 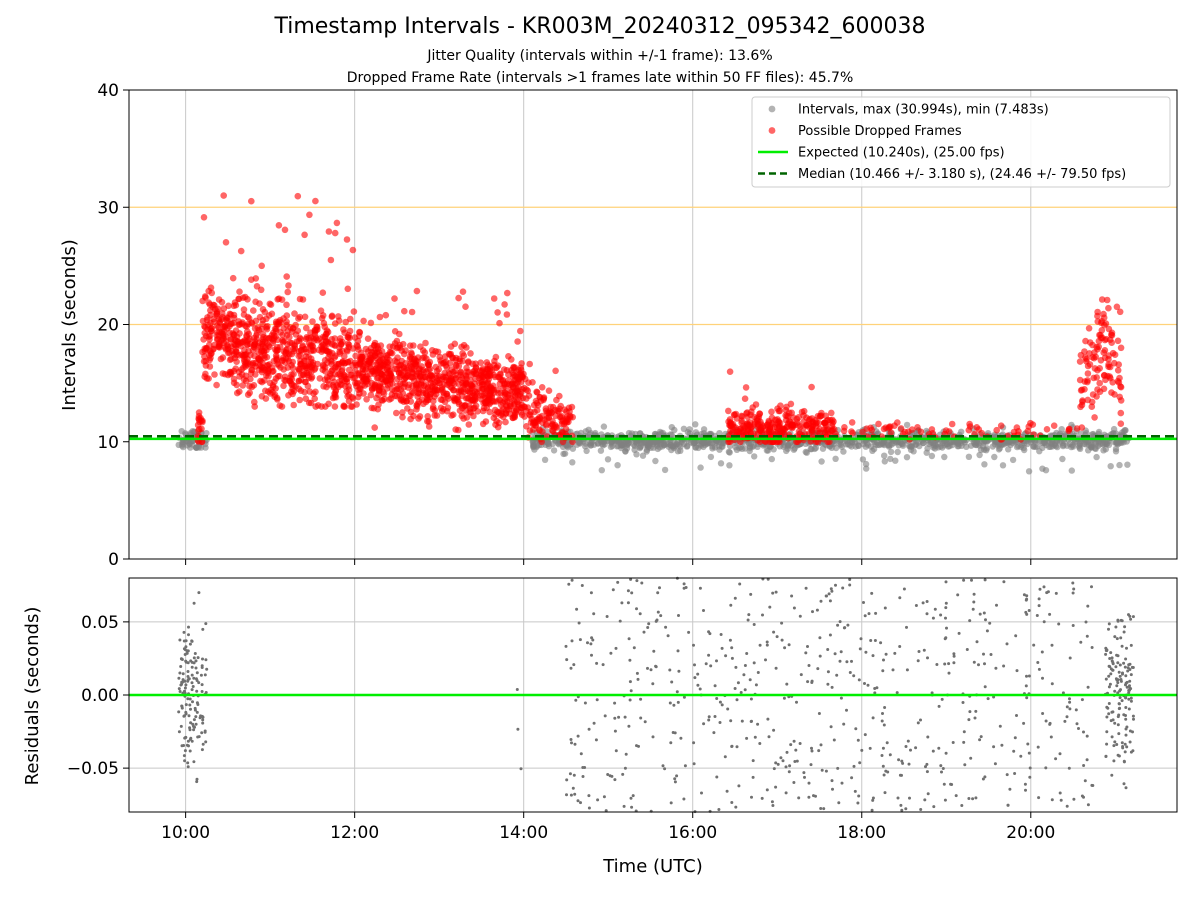 What do you see at coordinates (32, 696) in the screenshot?
I see `residuals-y-axis-label: Residuals (seconds)` at bounding box center [32, 696].